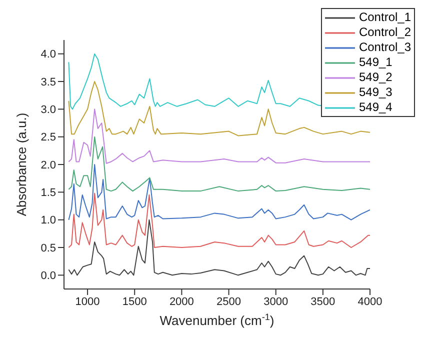  I want to click on y-tick-label: 2.5, so click(48, 138).